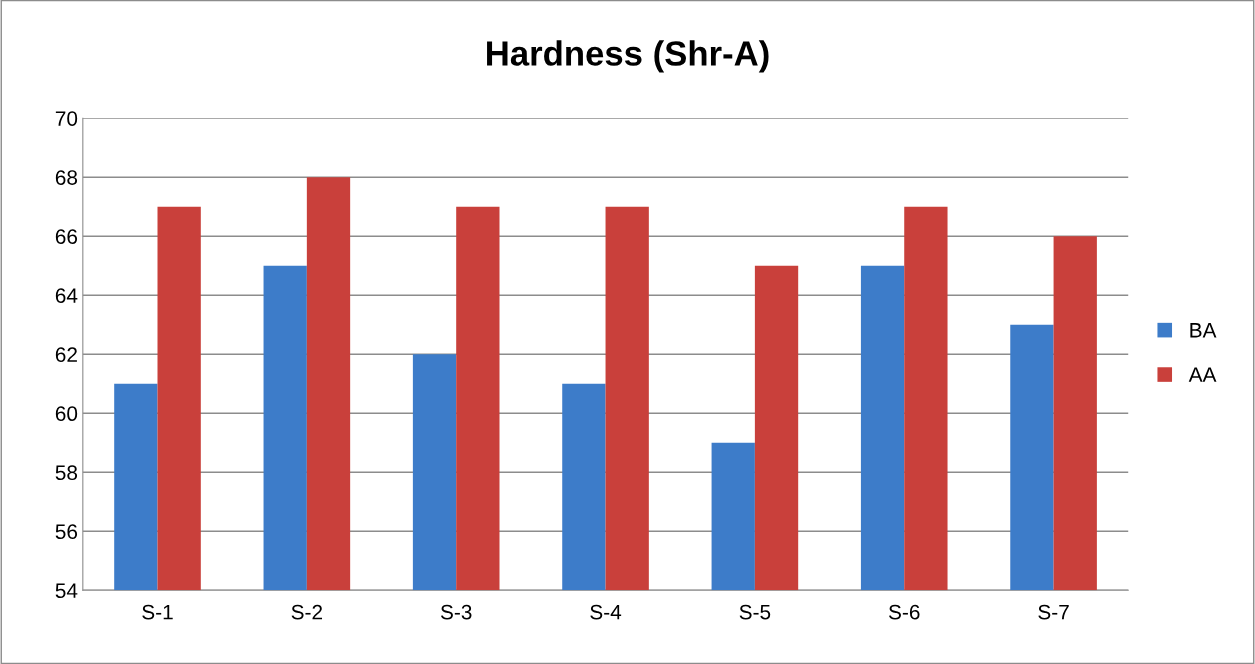 This screenshot has height=664, width=1255. Describe the element at coordinates (456, 612) in the screenshot. I see `x-tick-label: S-3` at that location.